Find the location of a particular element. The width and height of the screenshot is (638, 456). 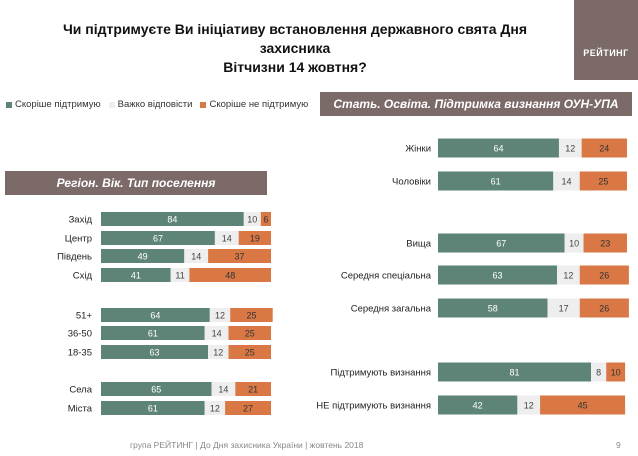

category-label: Вища is located at coordinates (418, 244).